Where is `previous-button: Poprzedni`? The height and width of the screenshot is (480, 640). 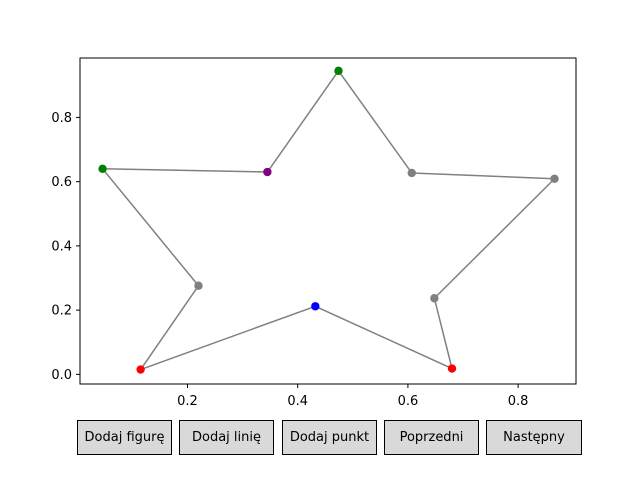 previous-button: Poprzedni is located at coordinates (431, 437).